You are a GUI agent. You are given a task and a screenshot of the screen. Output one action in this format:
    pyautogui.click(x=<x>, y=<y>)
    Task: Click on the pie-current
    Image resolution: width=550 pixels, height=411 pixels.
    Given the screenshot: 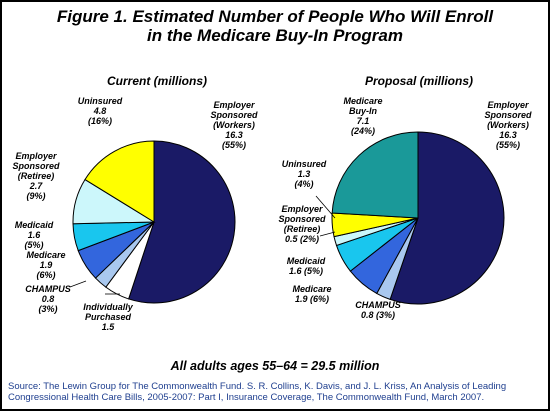 What is the action you would take?
    pyautogui.click(x=154, y=222)
    